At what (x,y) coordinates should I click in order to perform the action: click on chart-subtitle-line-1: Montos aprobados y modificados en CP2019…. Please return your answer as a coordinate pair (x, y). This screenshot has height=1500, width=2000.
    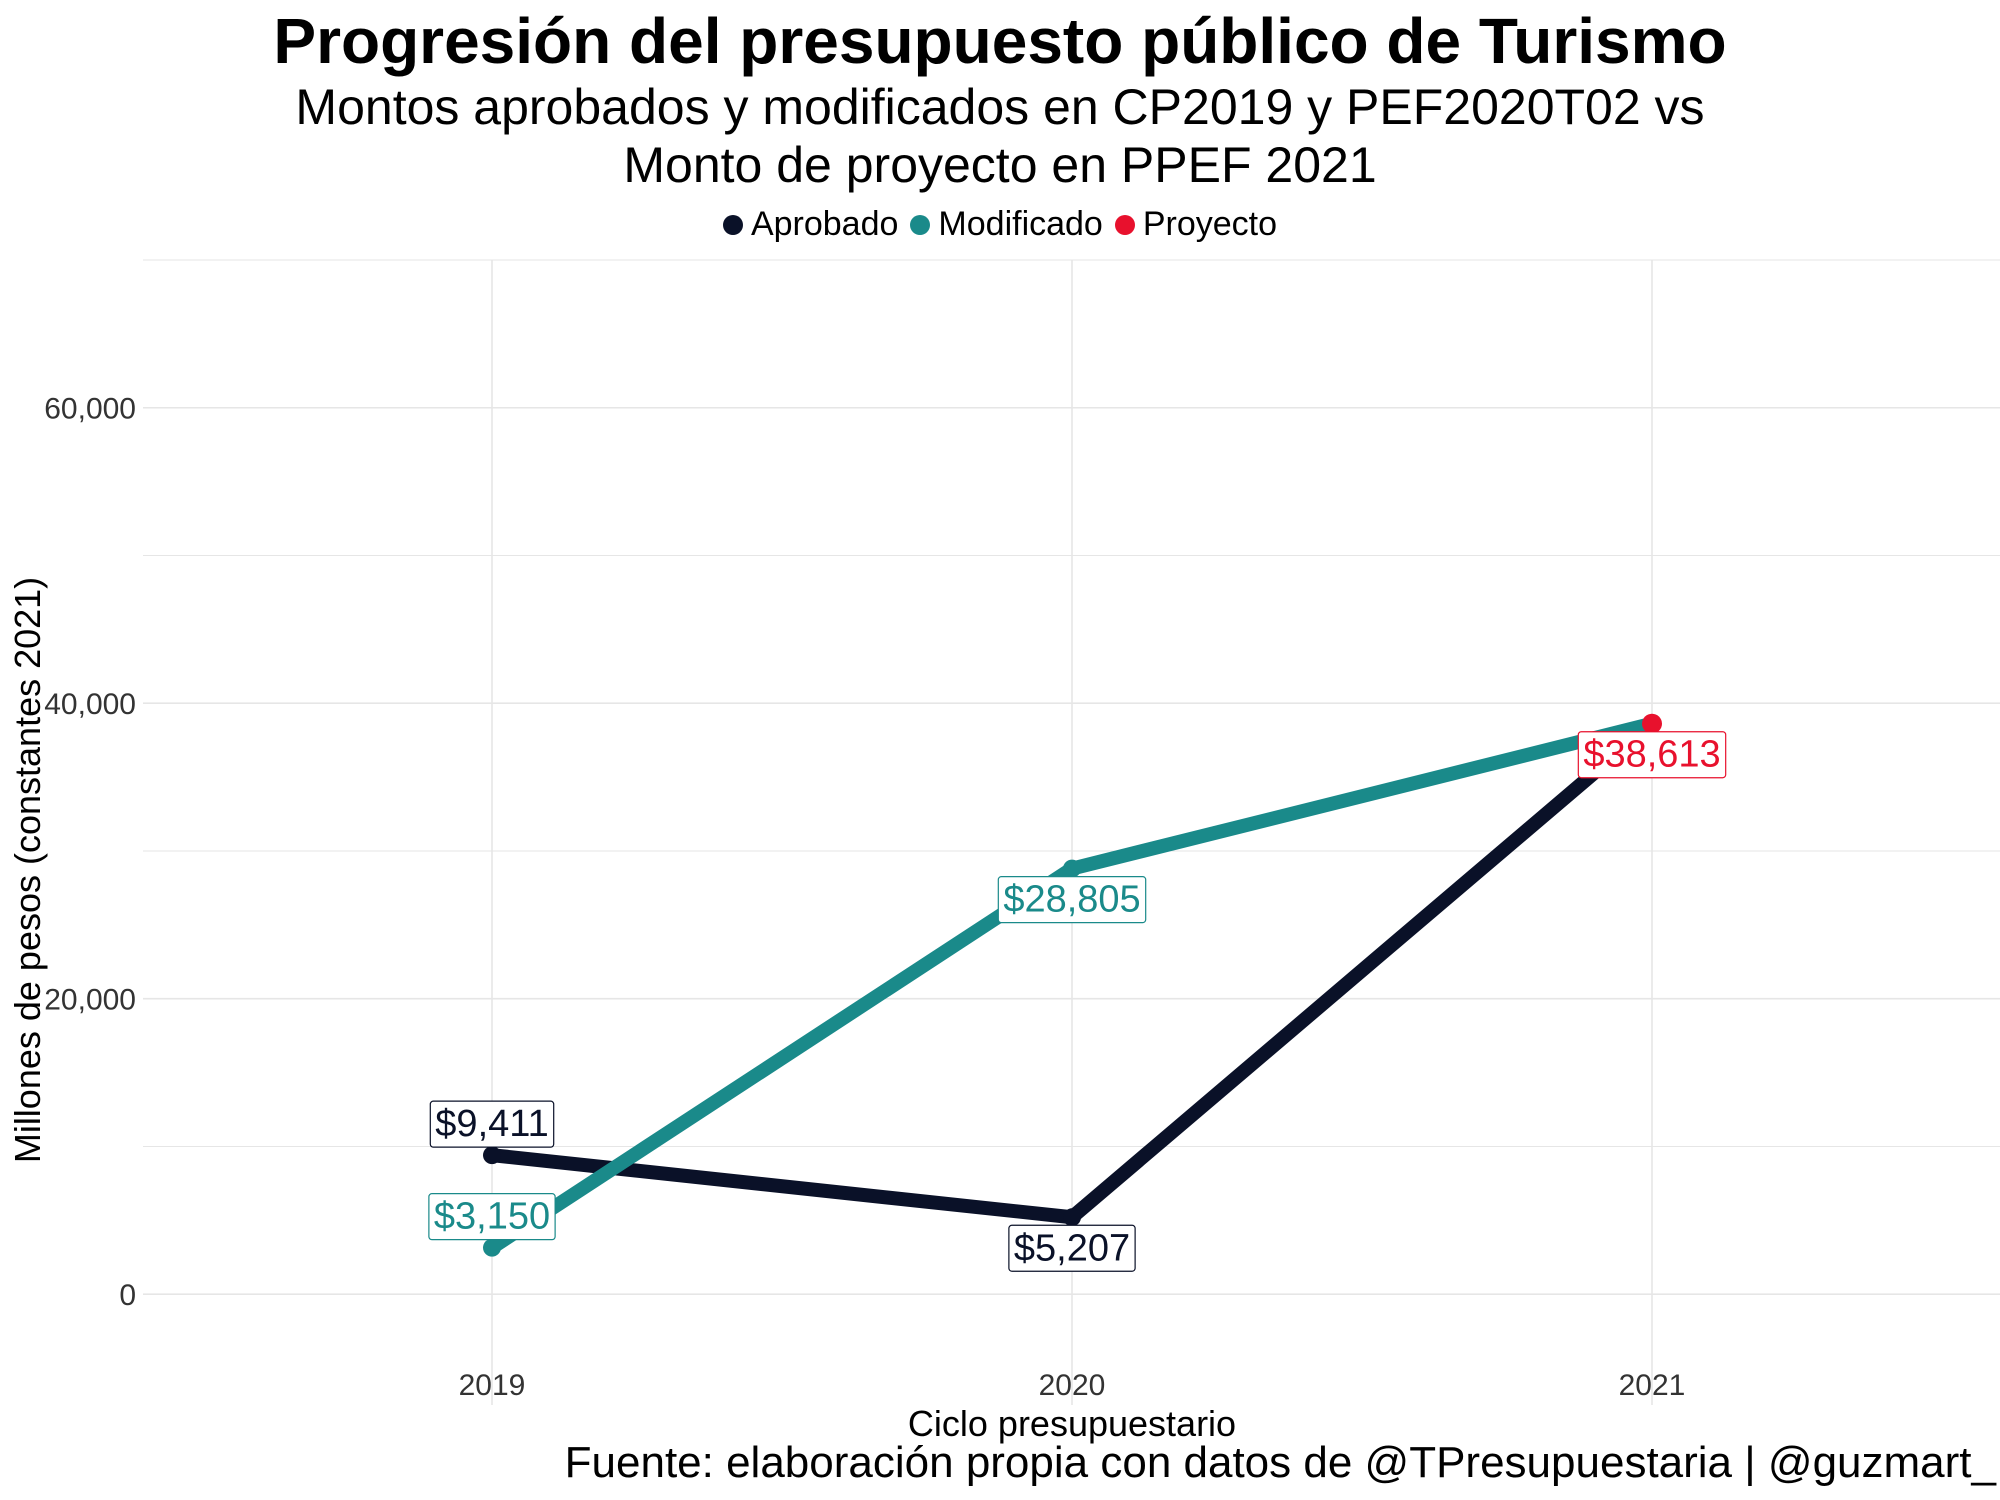
    Looking at the image, I should click on (1000, 107).